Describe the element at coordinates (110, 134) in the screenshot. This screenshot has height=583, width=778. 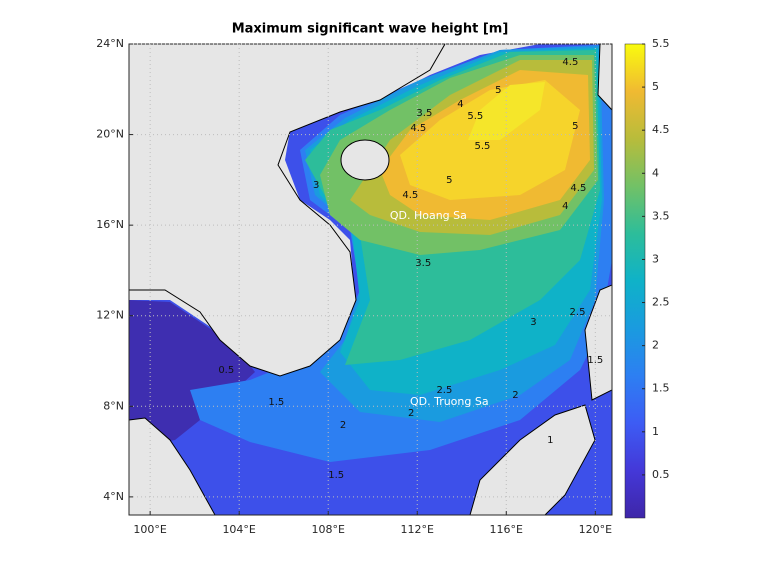
I see `y-tick-label: 20°N` at that location.